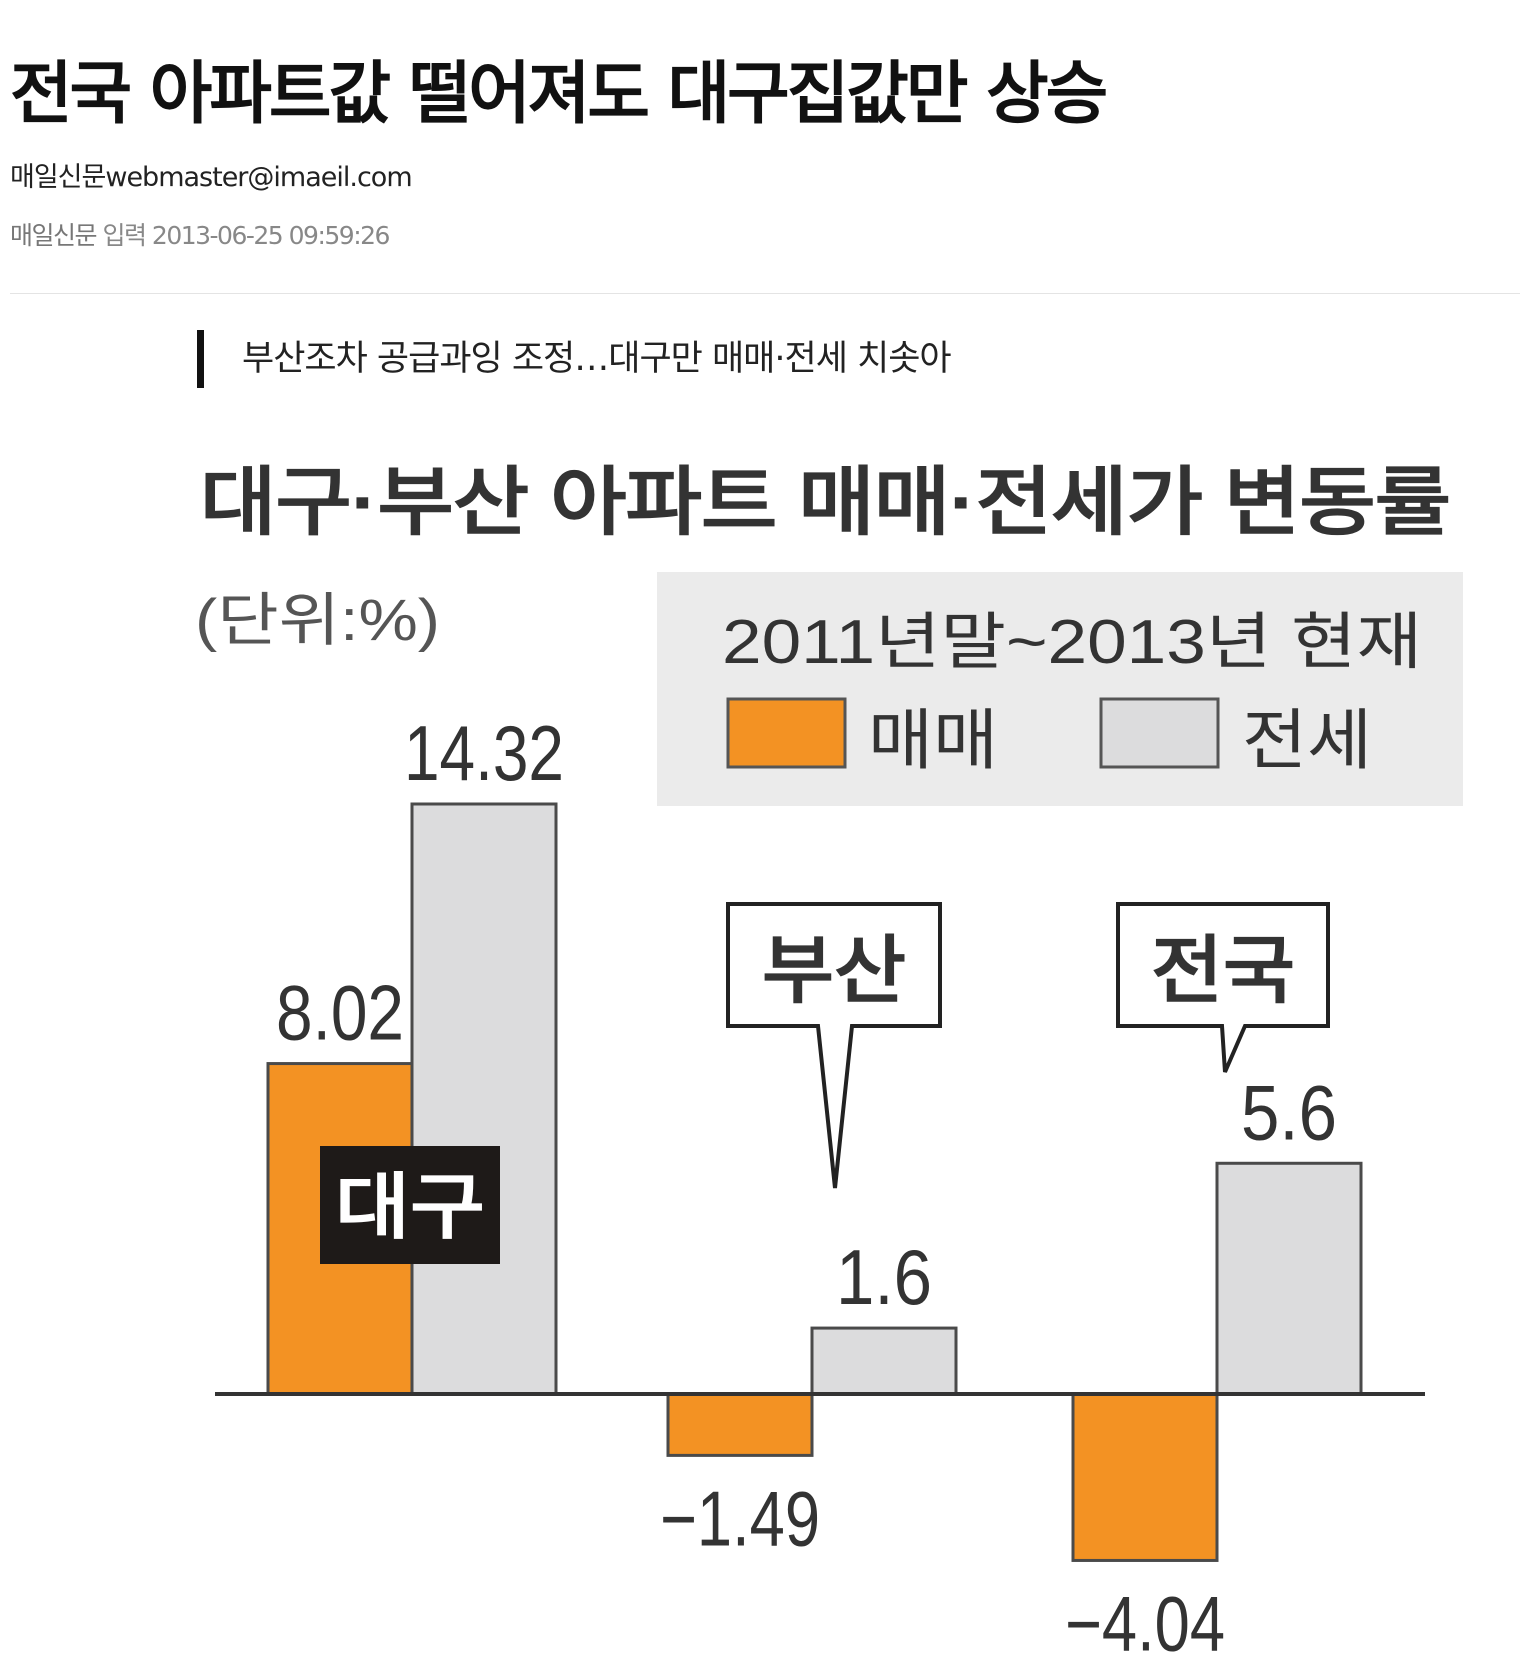 Image resolution: width=1530 pixels, height=1674 pixels. Describe the element at coordinates (1307, 740) in the screenshot. I see `legend-label-jeonse: 전세` at that location.